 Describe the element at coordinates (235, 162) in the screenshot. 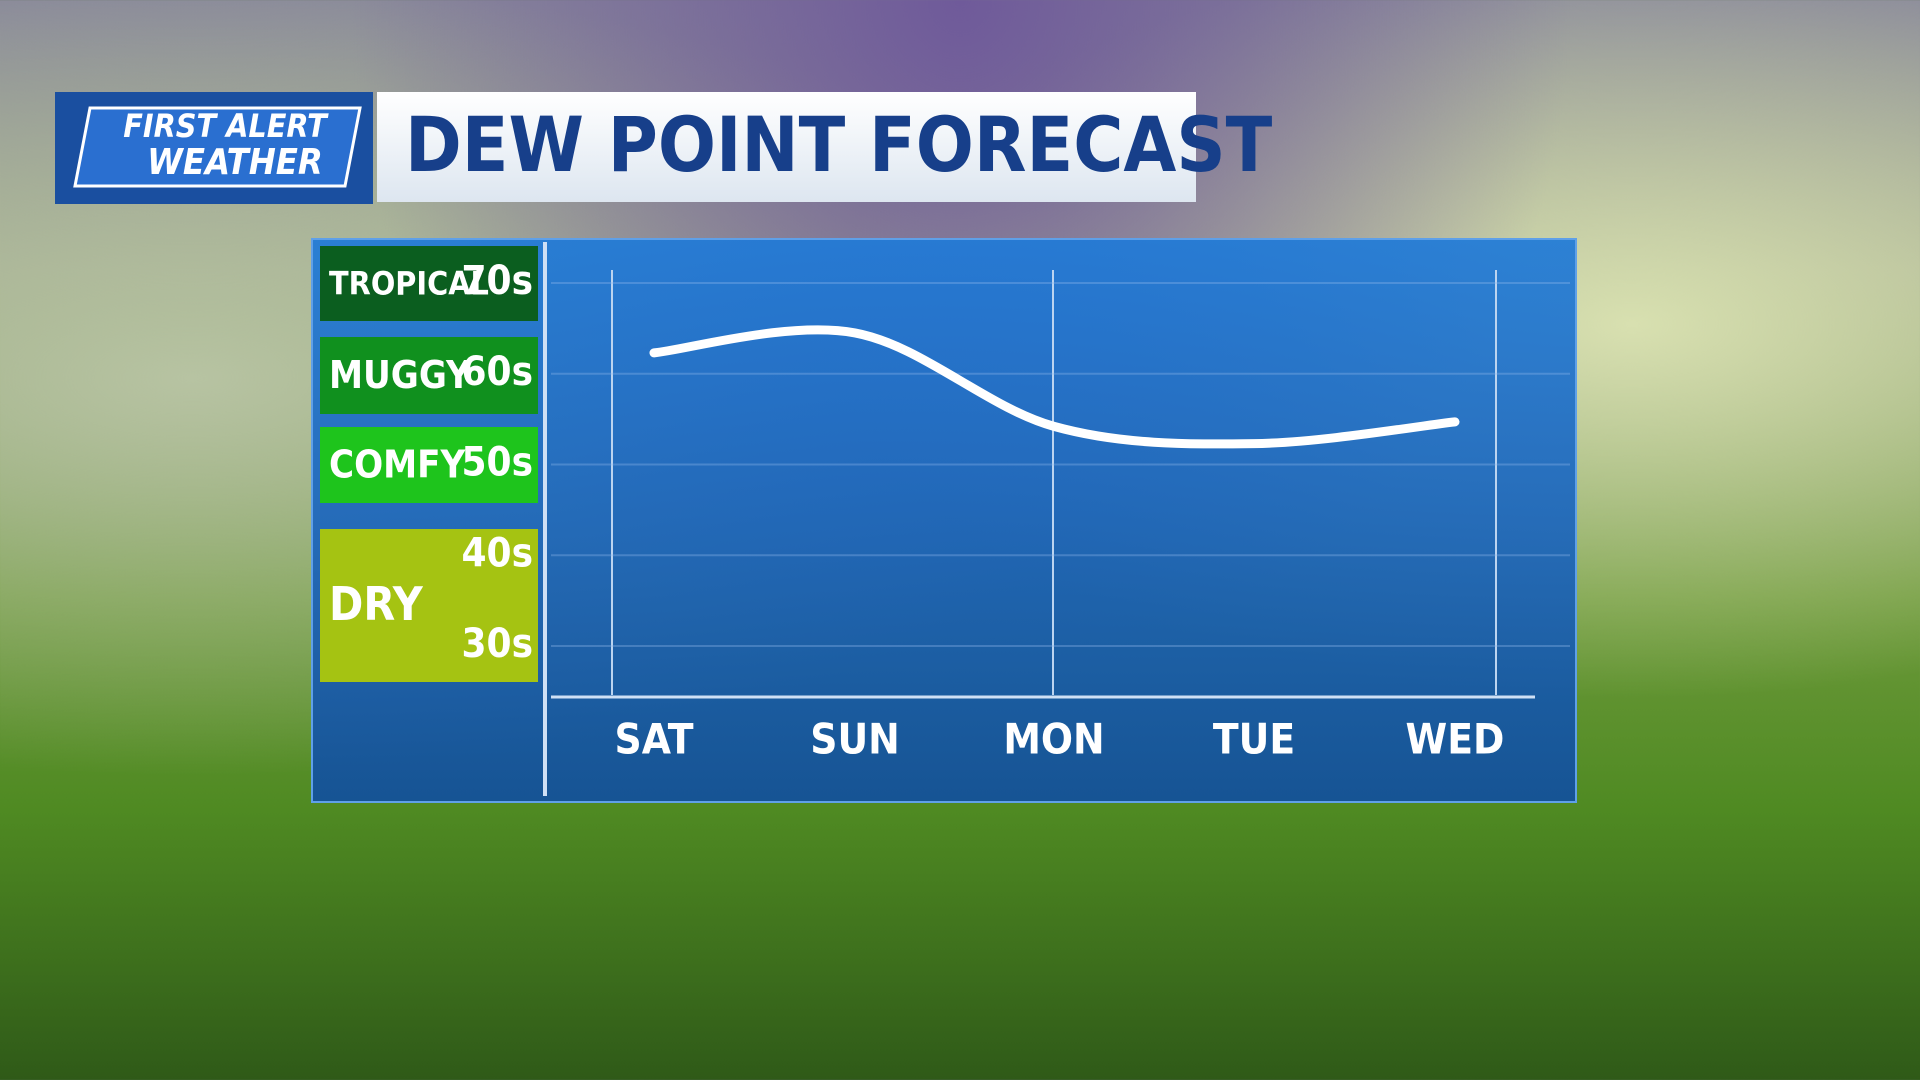

I see `logo-line2: WEATHER` at that location.